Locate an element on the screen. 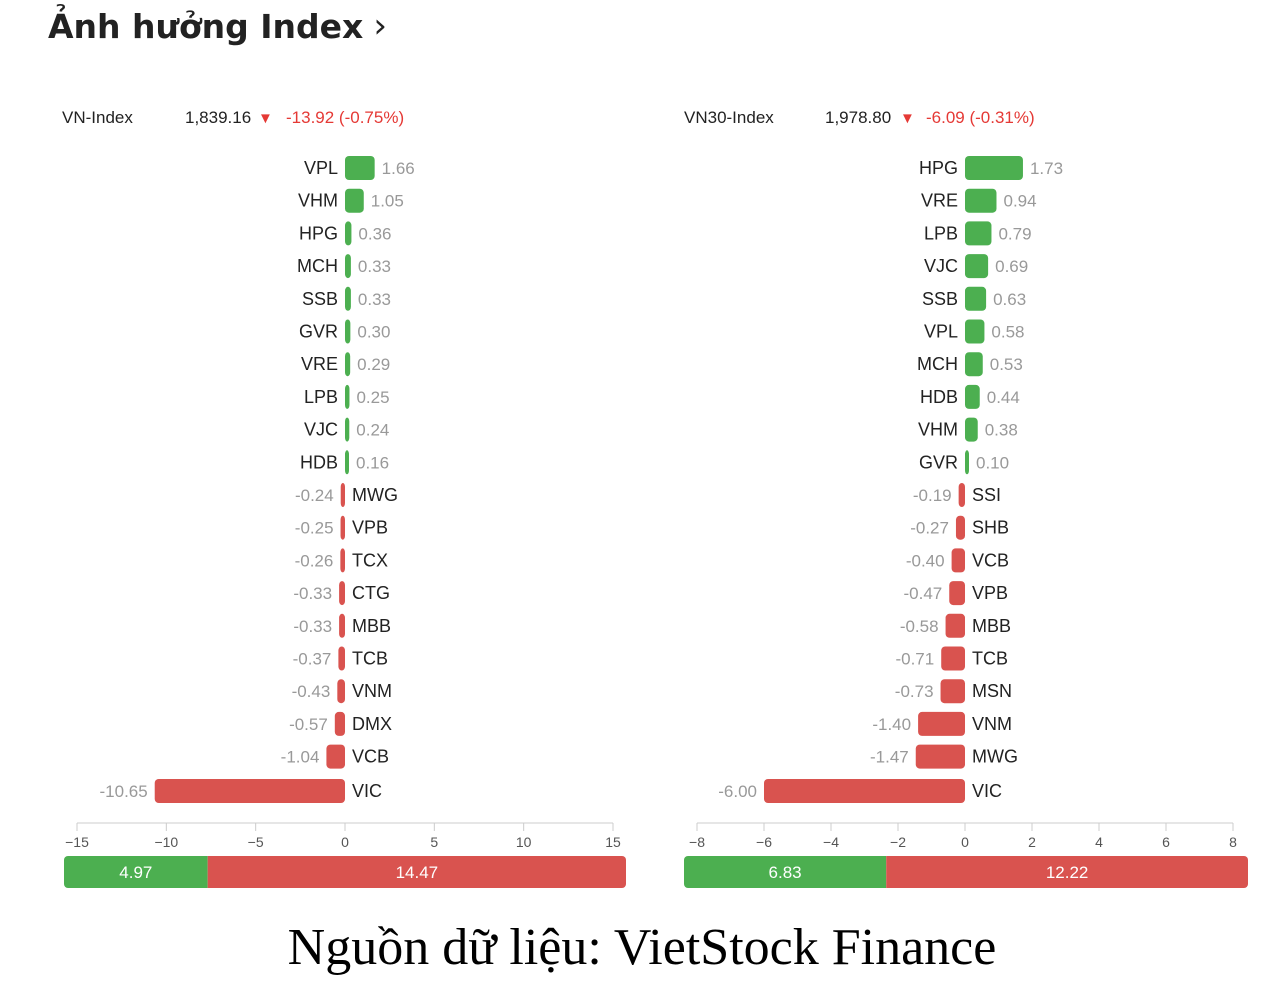 The image size is (1284, 982). value-label: 0.44 is located at coordinates (1003, 397).